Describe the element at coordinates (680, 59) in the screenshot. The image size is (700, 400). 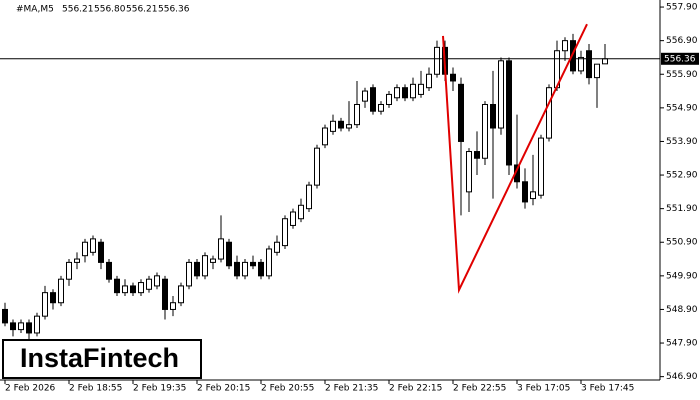
I see `current-price-label: 556.36` at that location.